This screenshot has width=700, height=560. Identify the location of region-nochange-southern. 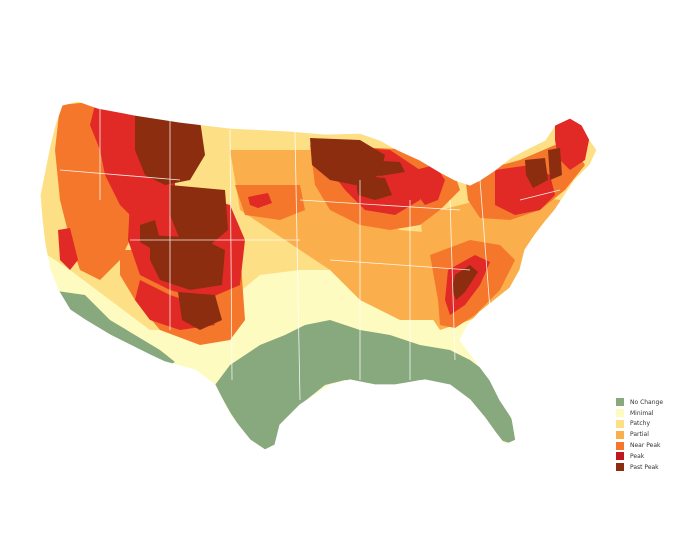
(365, 385).